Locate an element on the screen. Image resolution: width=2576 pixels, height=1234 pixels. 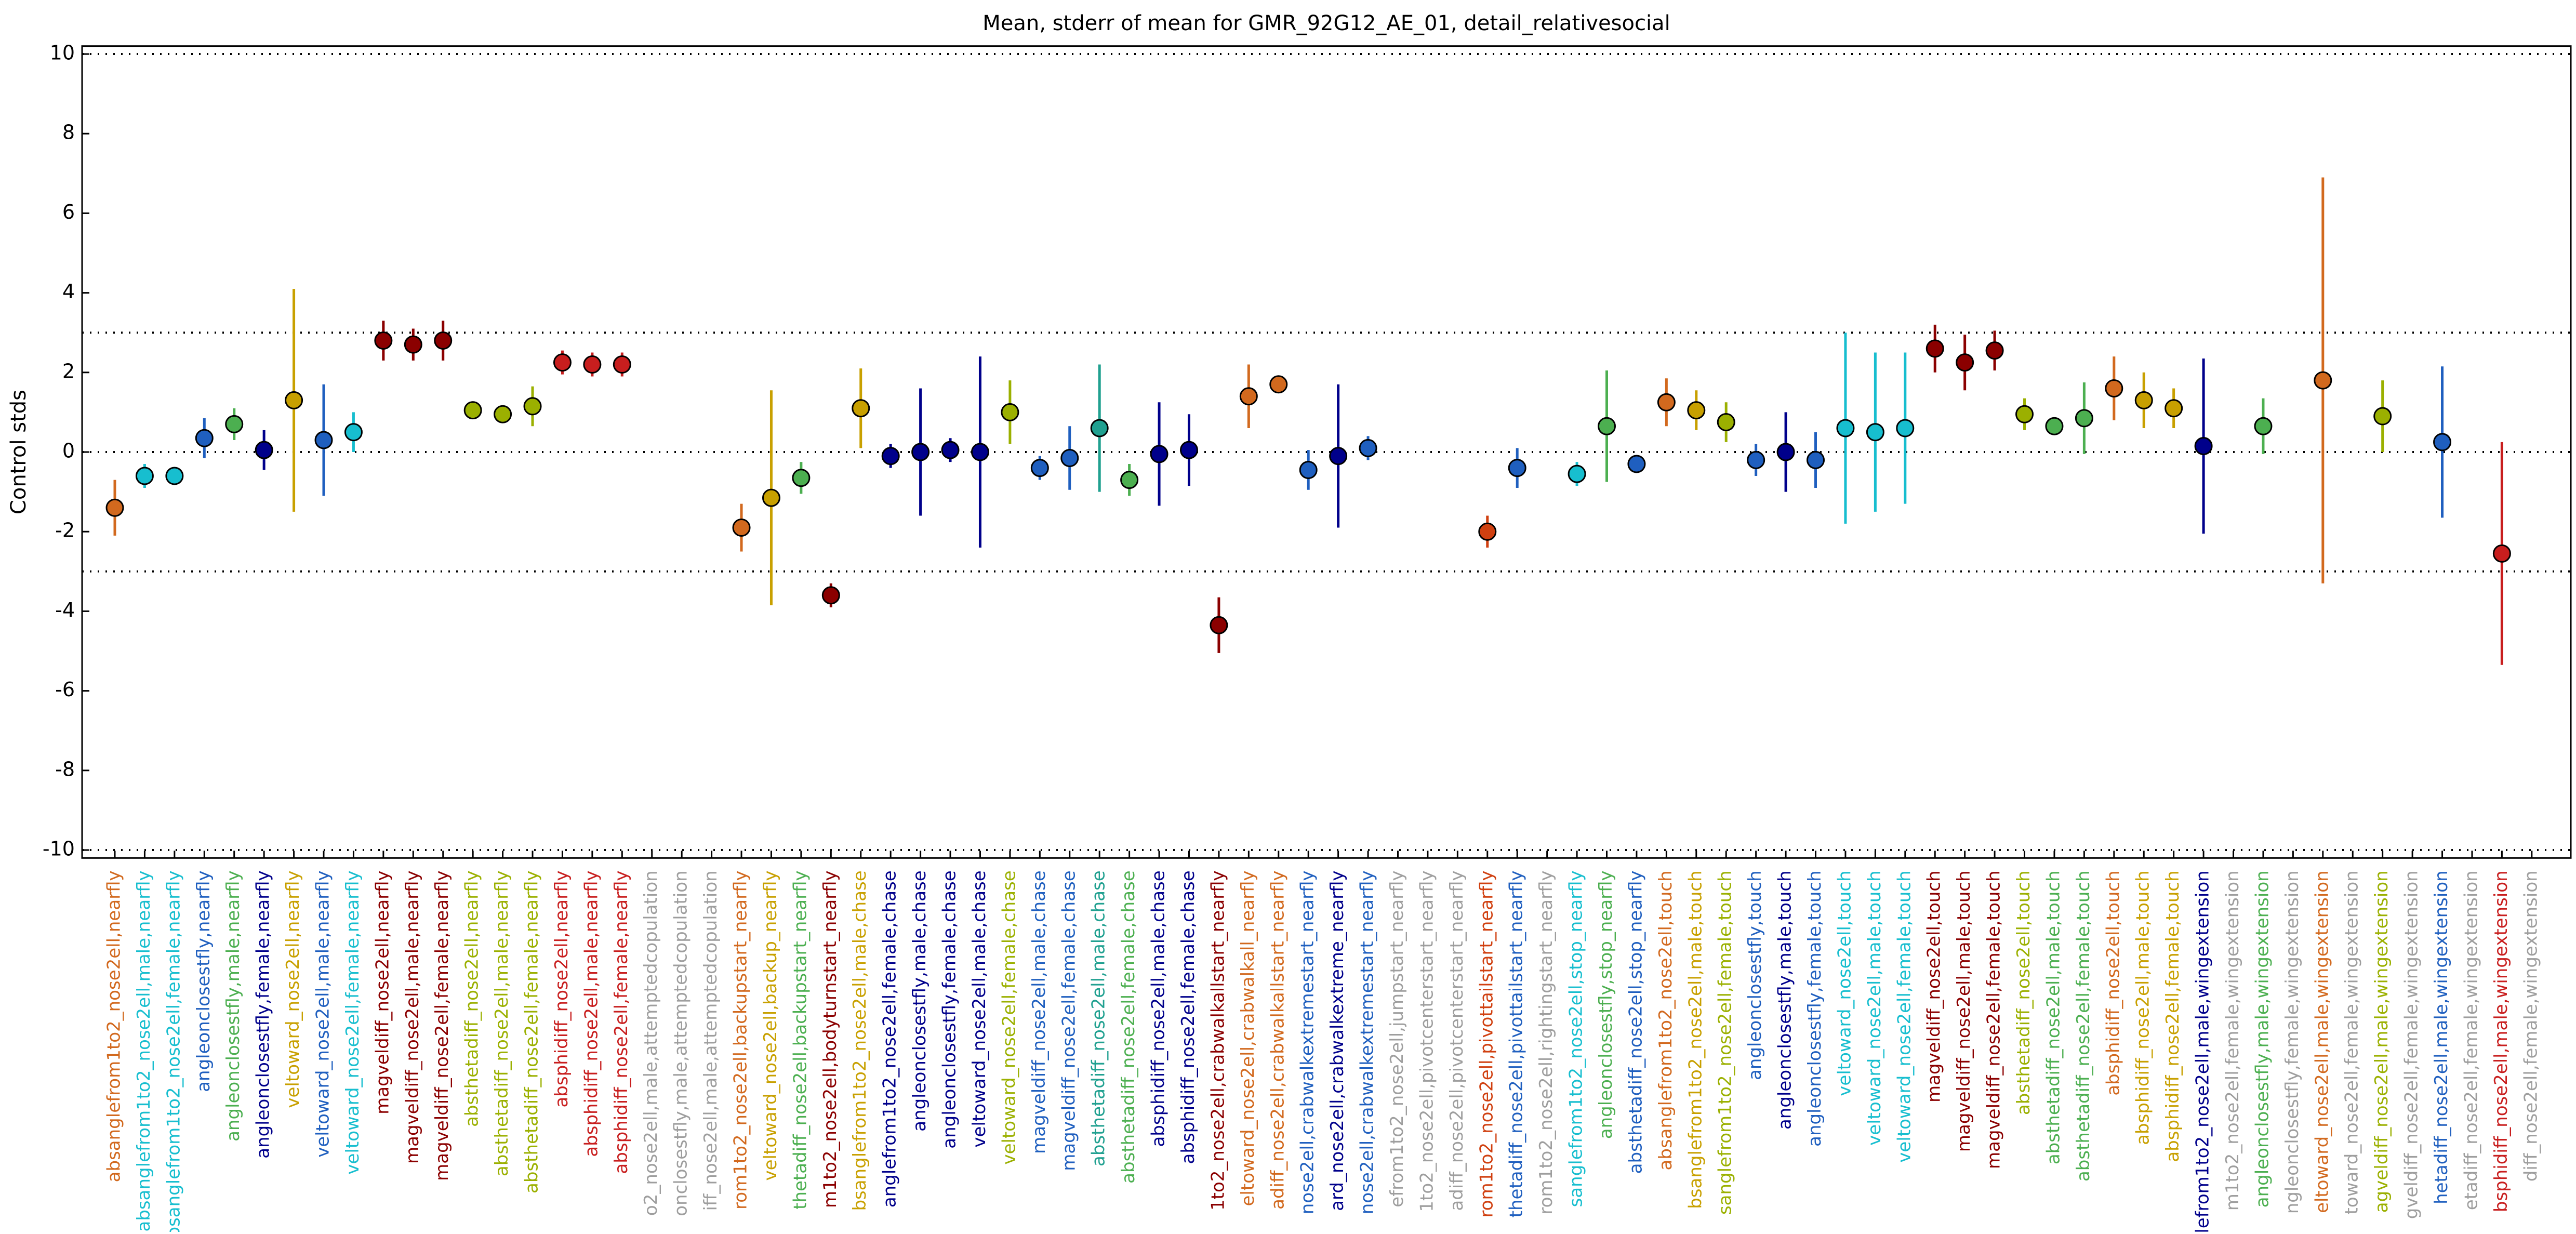
x-tick-label: onclosestfly,male,attemptedcopulation is located at coordinates (681, 1043).